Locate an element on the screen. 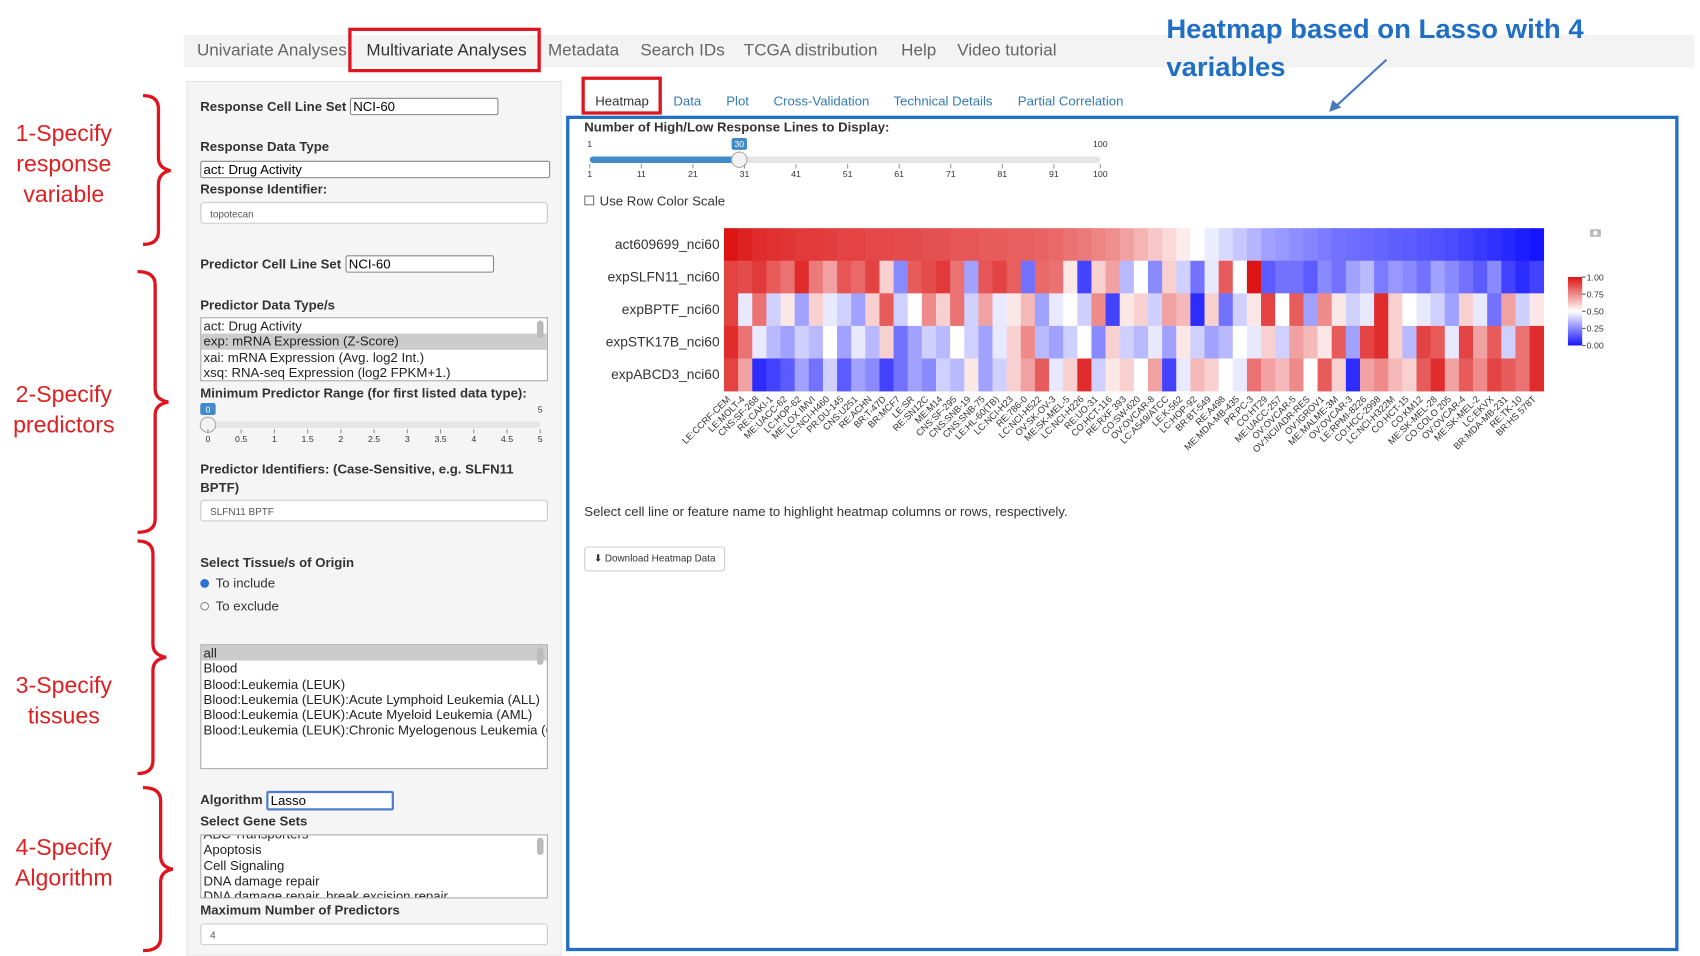 This screenshot has height=956, width=1700. sub-tab: Data is located at coordinates (687, 101).